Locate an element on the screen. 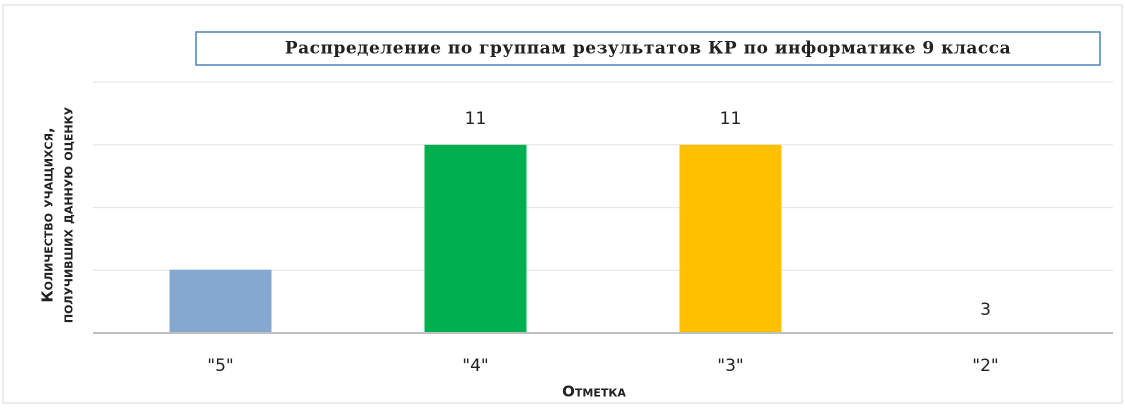 This screenshot has width=1125, height=409. title-box is located at coordinates (648, 48).